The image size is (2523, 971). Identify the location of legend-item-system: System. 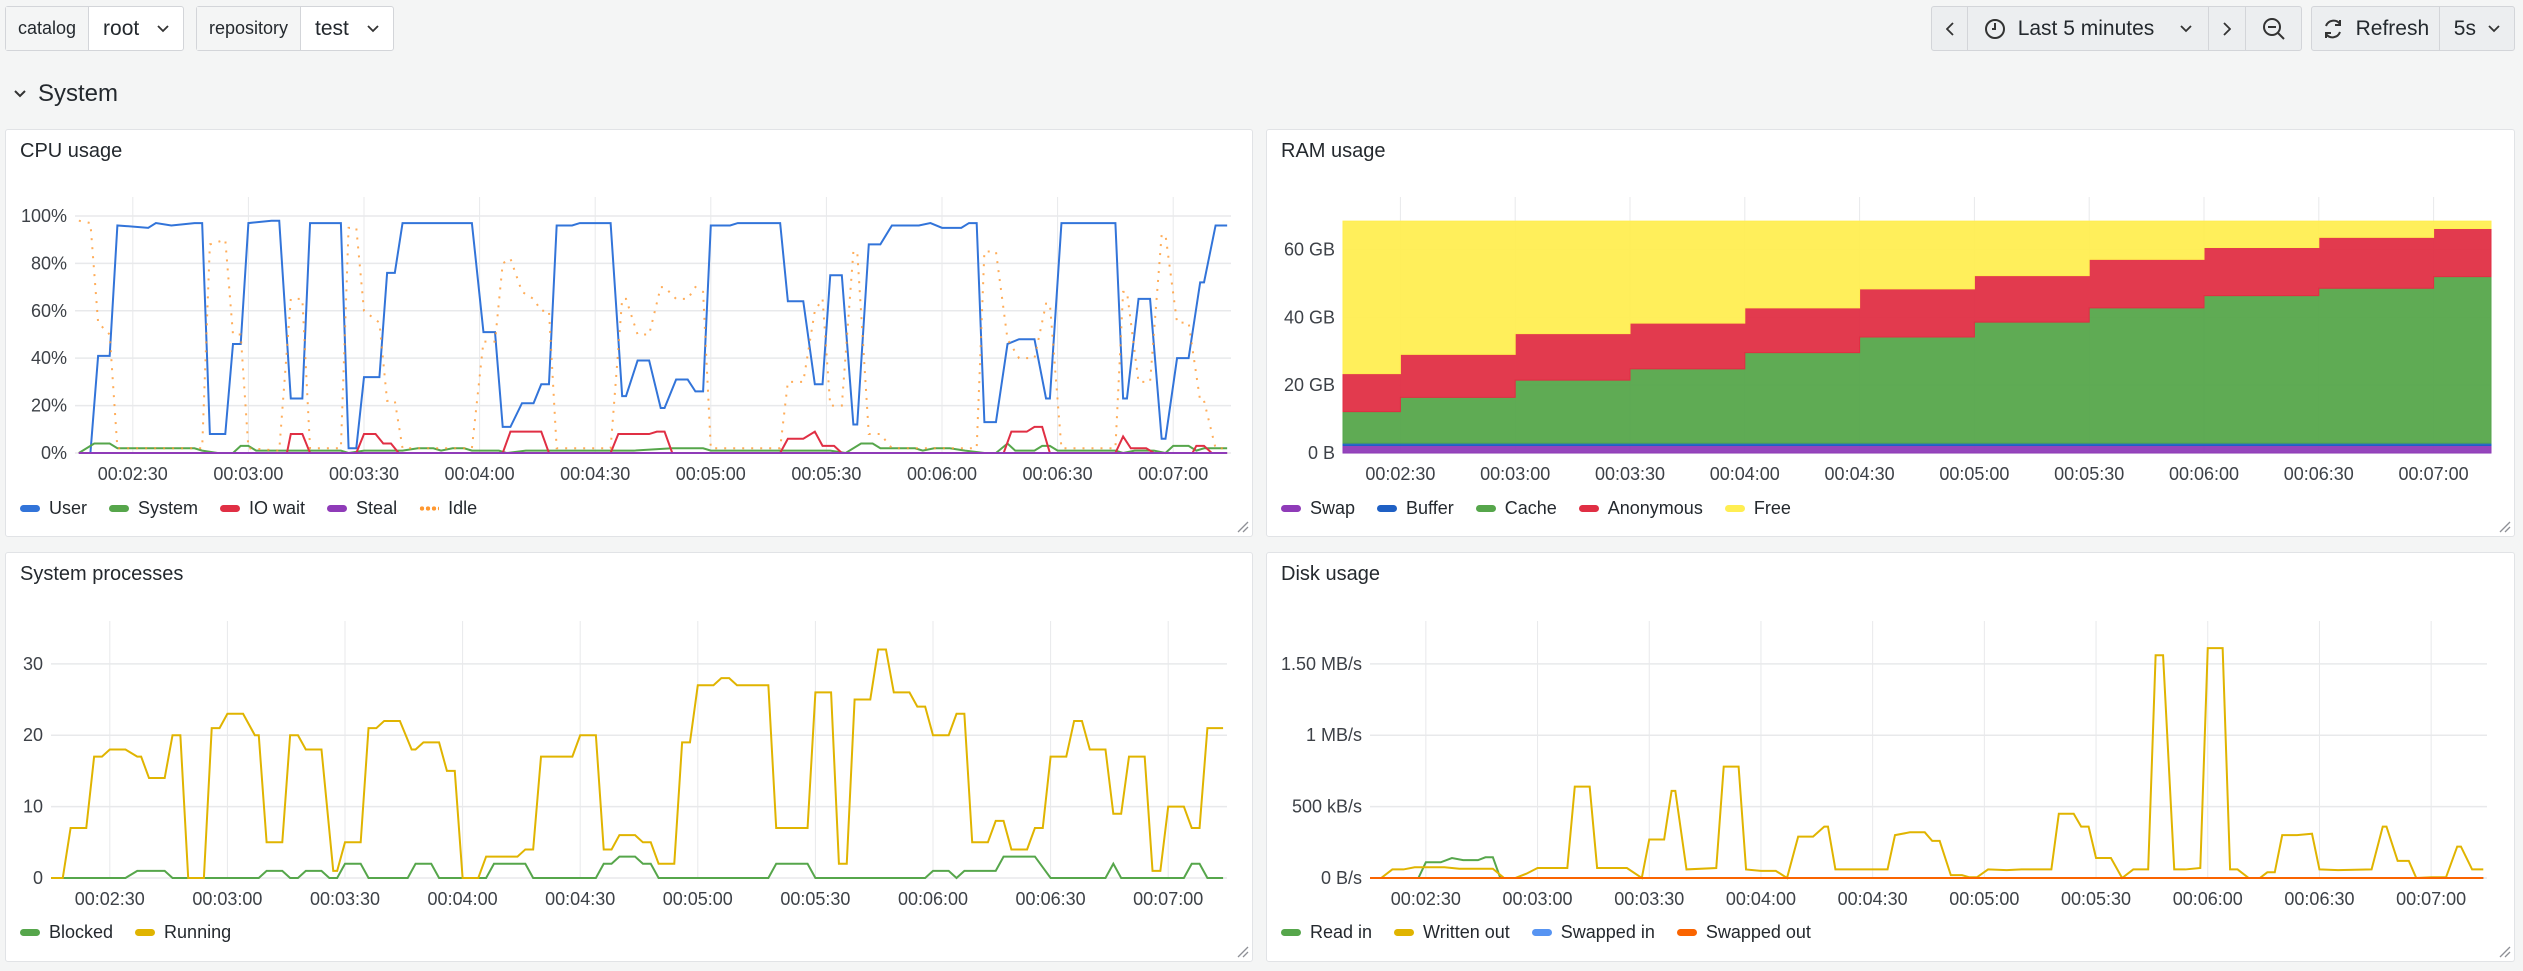
(153, 508).